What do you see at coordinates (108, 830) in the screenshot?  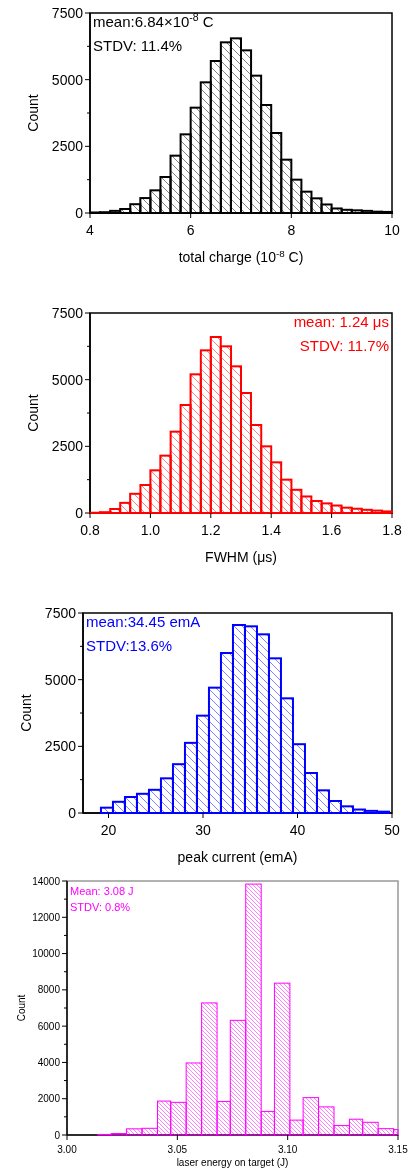 I see `x-tick-label: 20` at bounding box center [108, 830].